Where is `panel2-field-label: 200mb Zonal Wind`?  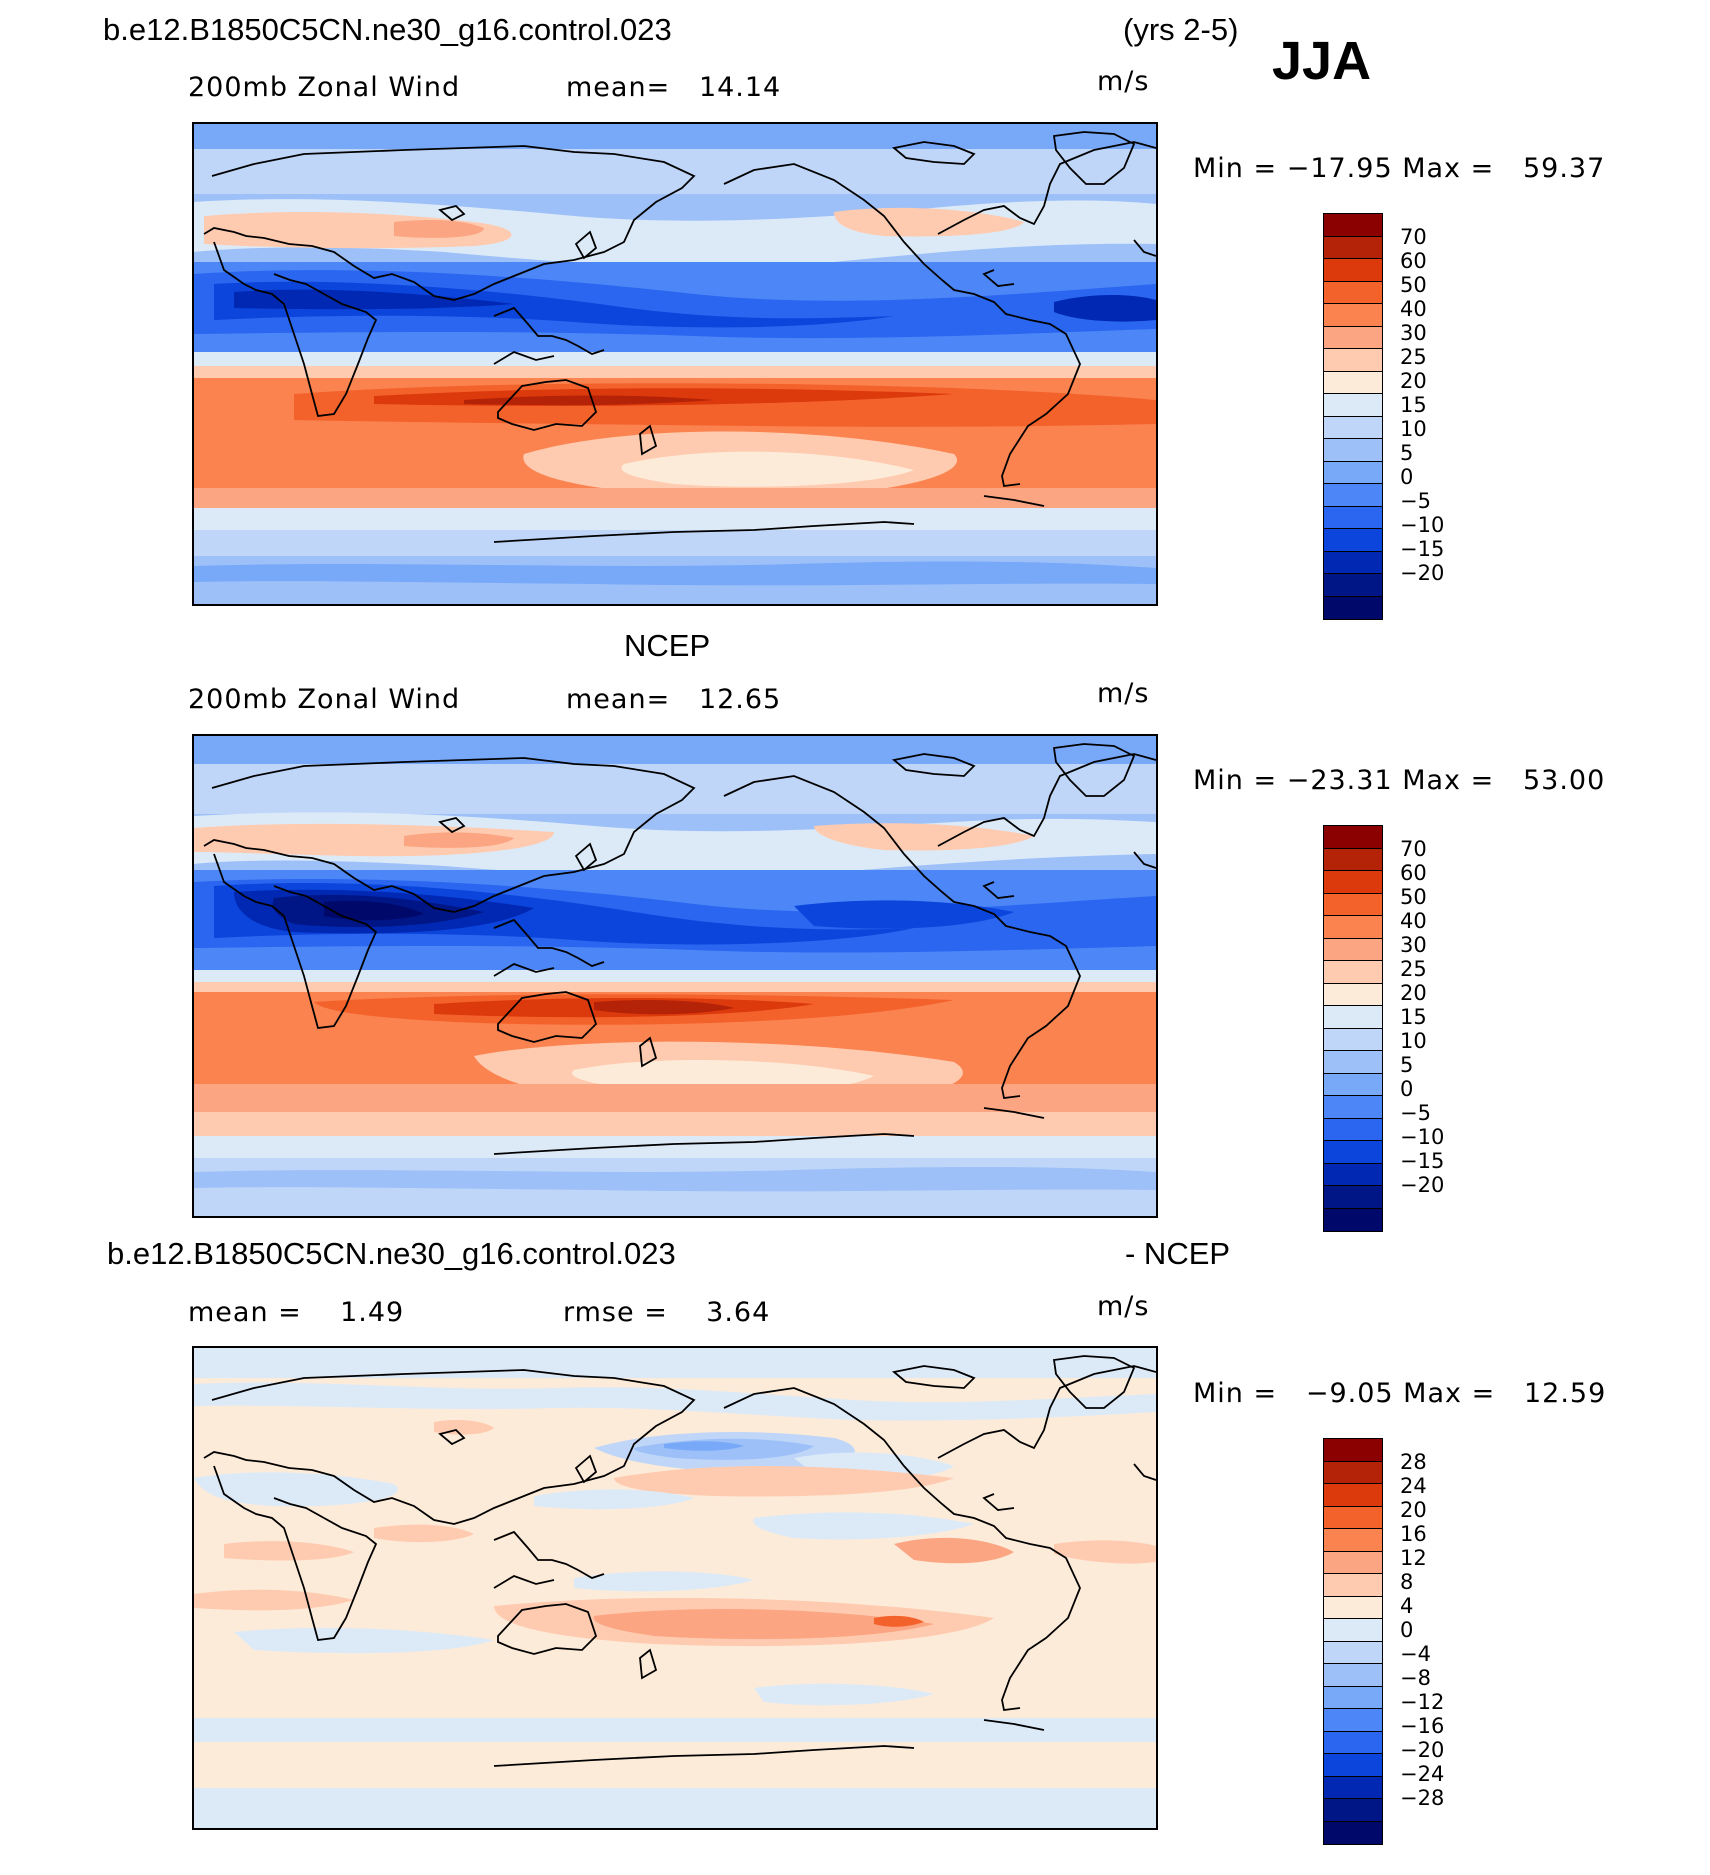 panel2-field-label: 200mb Zonal Wind is located at coordinates (324, 699).